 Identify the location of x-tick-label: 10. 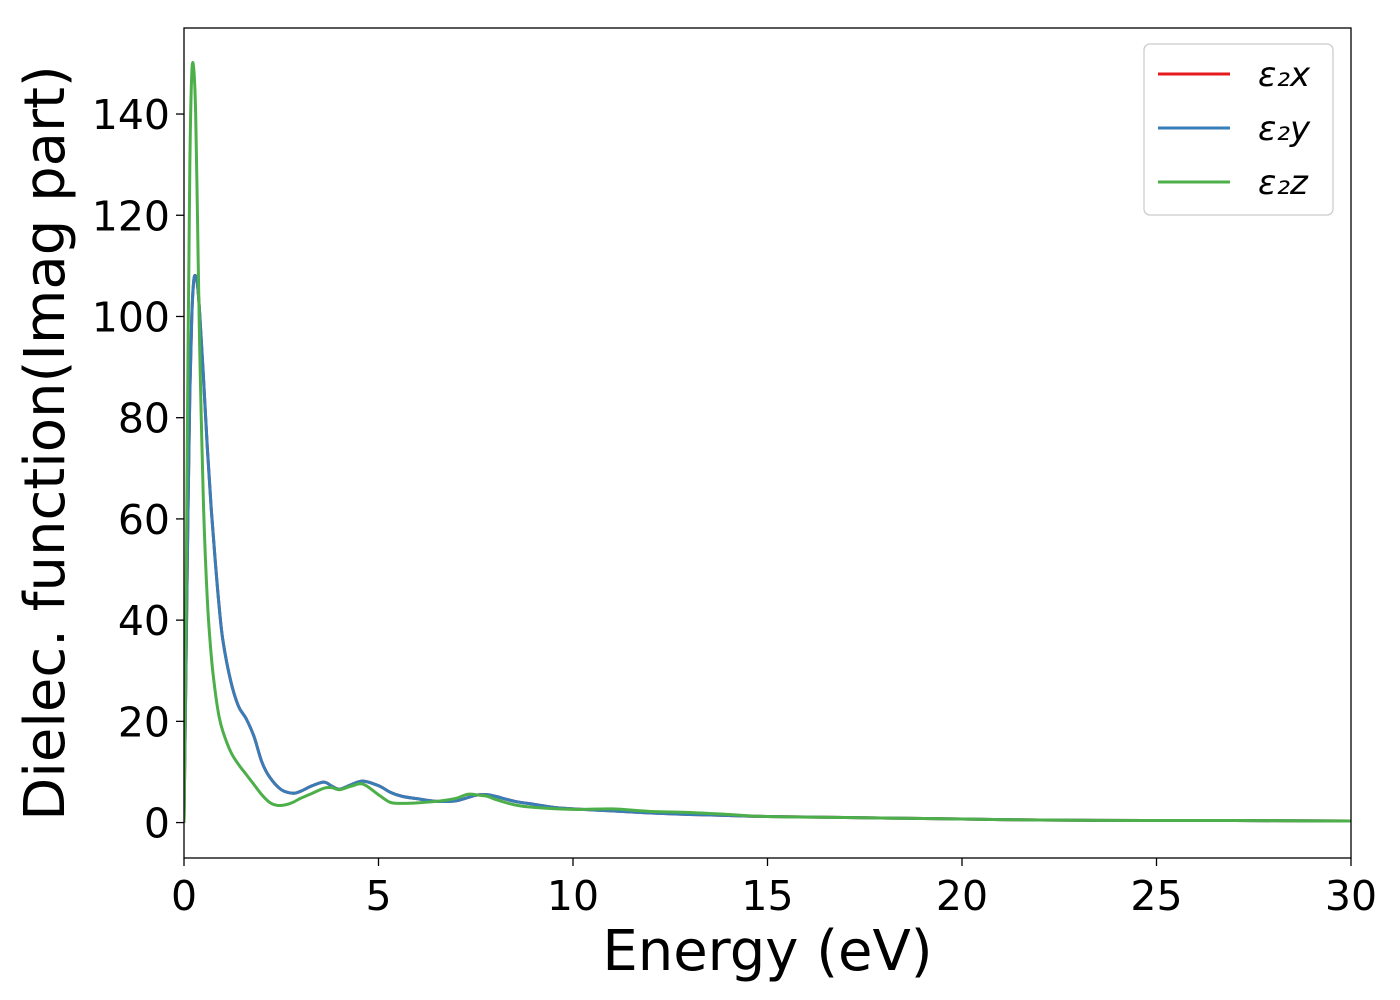
(573, 896).